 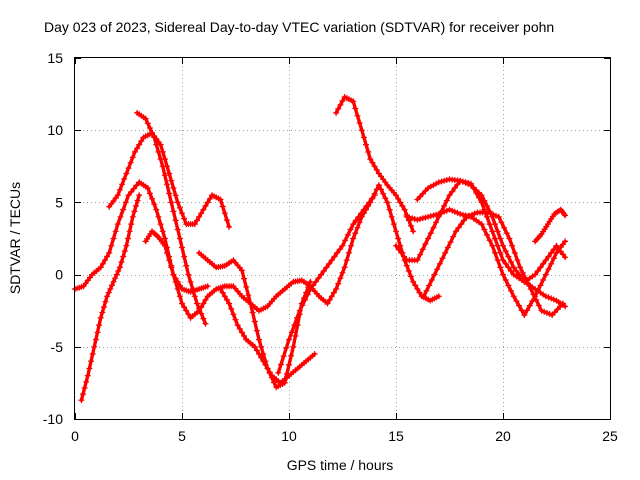 What do you see at coordinates (182, 436) in the screenshot?
I see `x-tick-label: 5` at bounding box center [182, 436].